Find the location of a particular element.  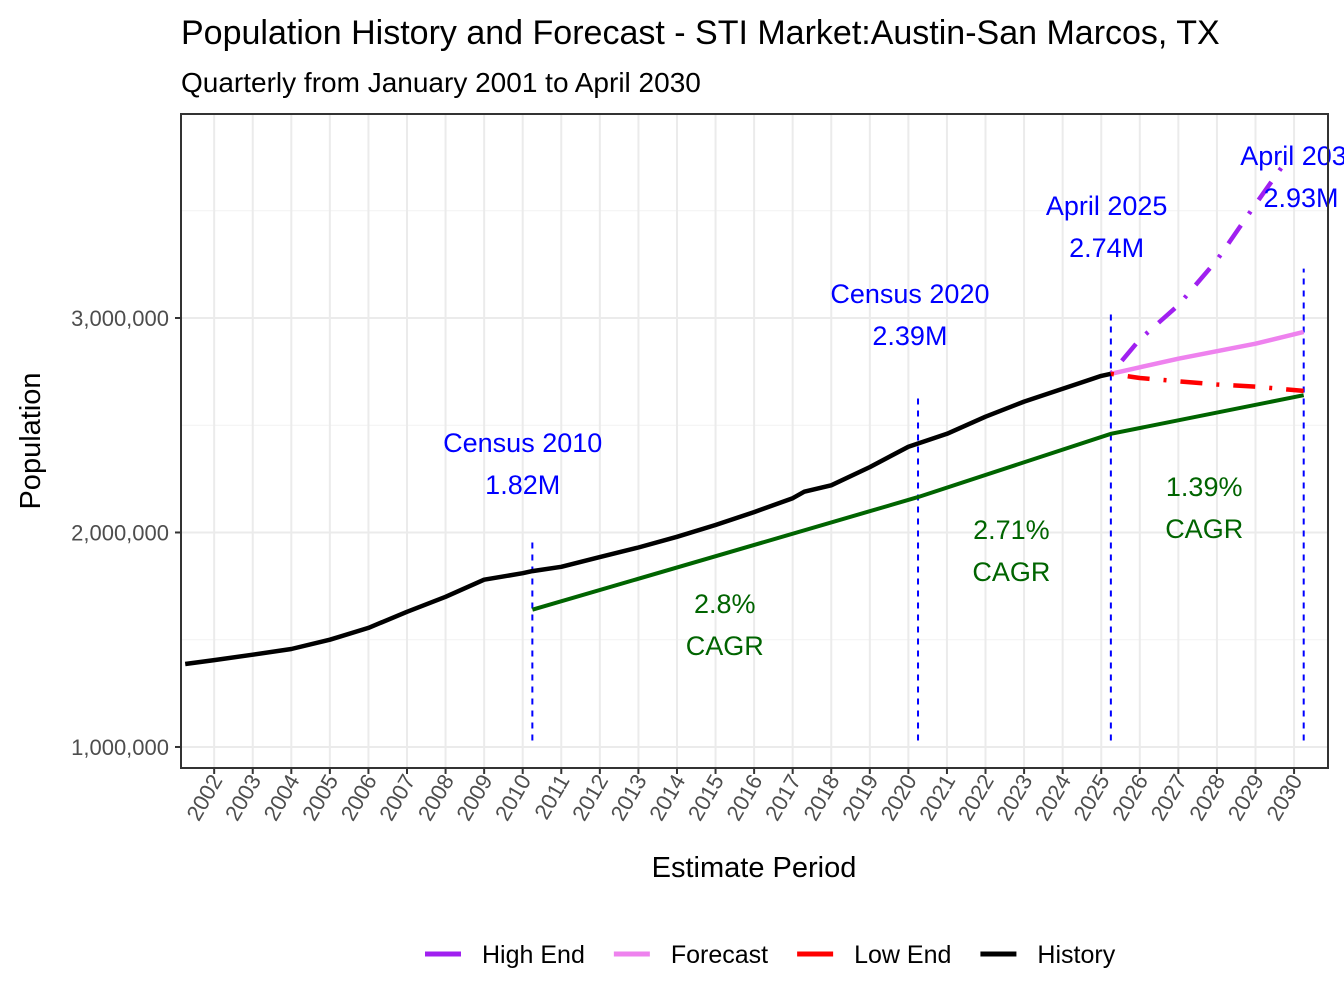

x-tick-label: 2016 is located at coordinates (744, 797).